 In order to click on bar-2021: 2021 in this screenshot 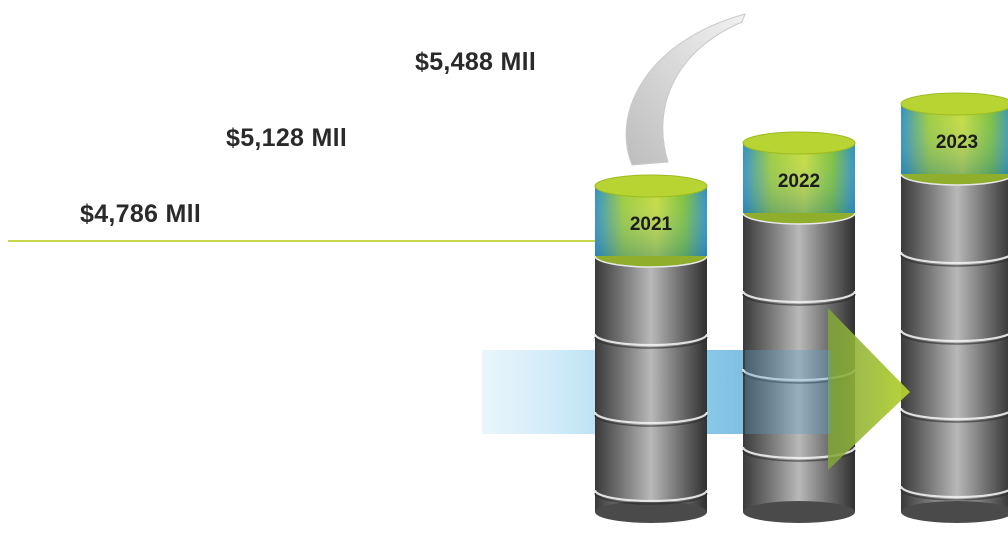, I will do `click(651, 348)`.